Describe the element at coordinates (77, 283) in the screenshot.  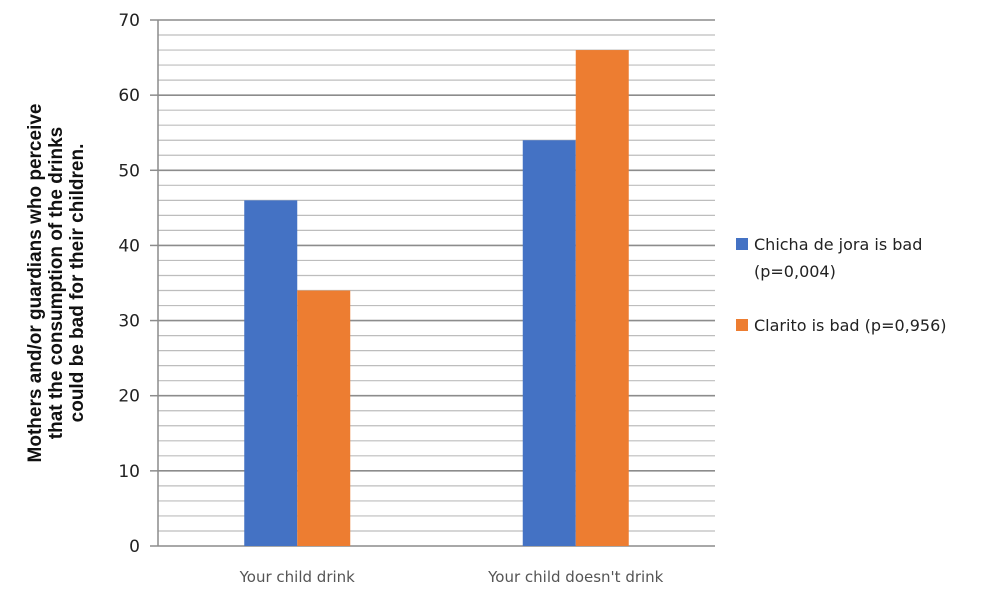
I see `y-axis-label-line: could be bad for their children.` at that location.